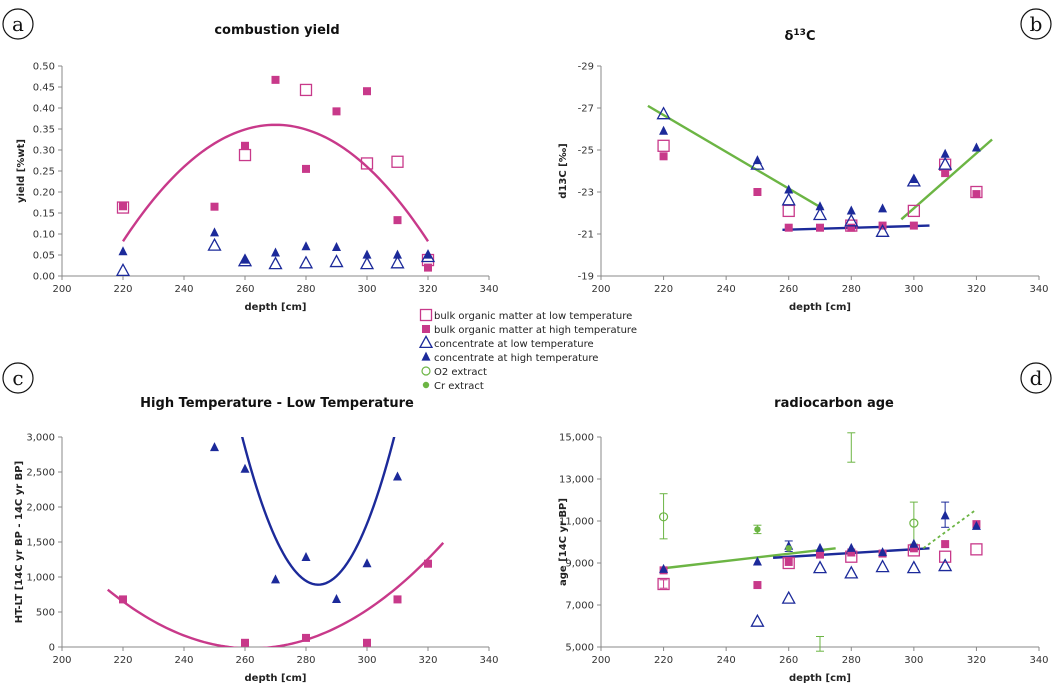  Describe the element at coordinates (276, 678) in the screenshot. I see `x-axis-label: depth [cm]` at that location.